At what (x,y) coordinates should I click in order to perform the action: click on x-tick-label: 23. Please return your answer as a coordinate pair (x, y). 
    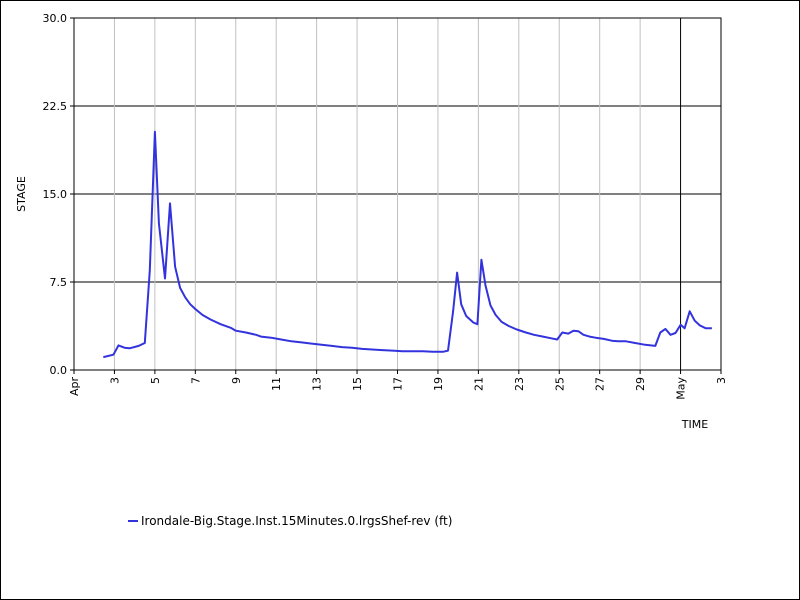
    Looking at the image, I should click on (519, 384).